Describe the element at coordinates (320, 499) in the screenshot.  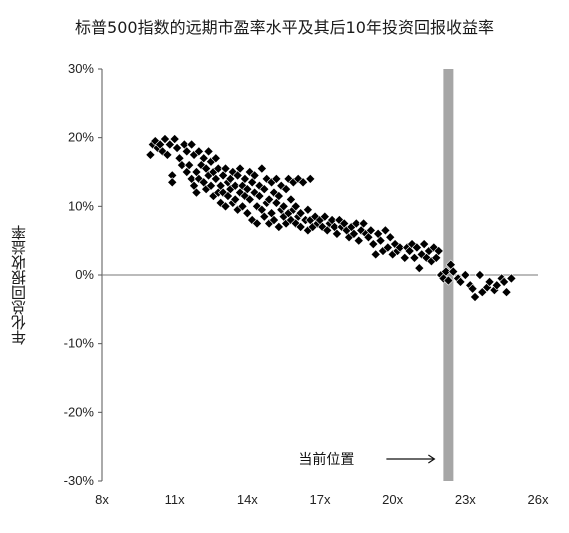
I see `x-tick-label: 17x` at that location.